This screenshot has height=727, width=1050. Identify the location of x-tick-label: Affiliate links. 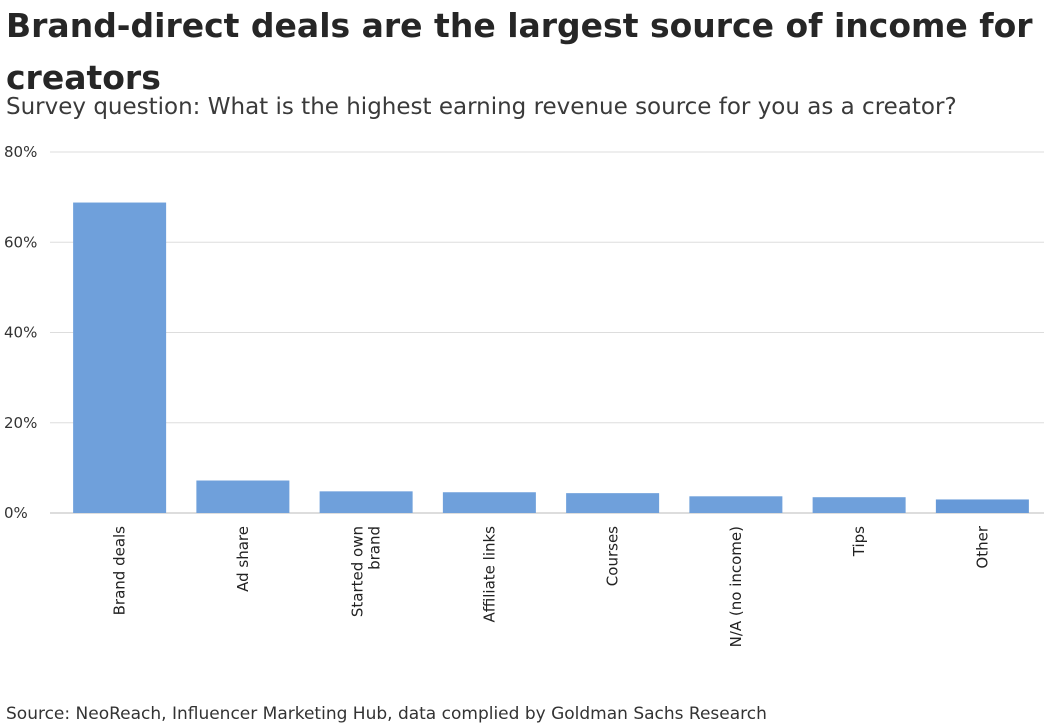
(489, 574).